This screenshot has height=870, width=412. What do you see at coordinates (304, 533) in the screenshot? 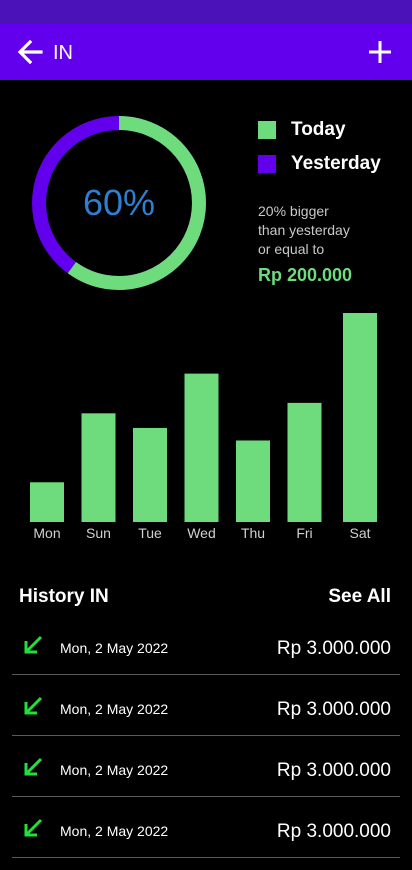
I see `tick-label-fri: Fri` at bounding box center [304, 533].